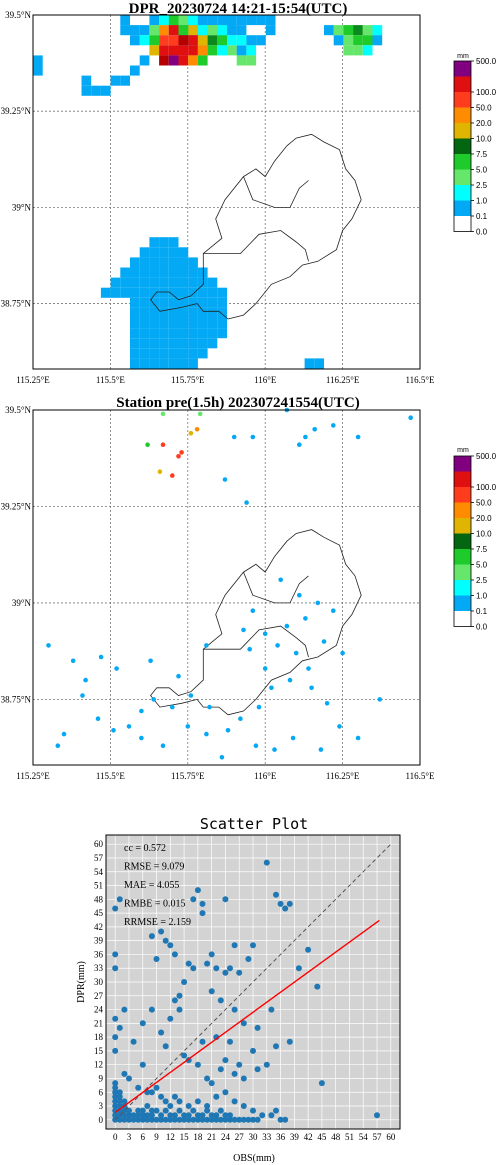 The image size is (498, 1165). What do you see at coordinates (482, 596) in the screenshot?
I see `colorbar-tick-label: 1.0` at bounding box center [482, 596].